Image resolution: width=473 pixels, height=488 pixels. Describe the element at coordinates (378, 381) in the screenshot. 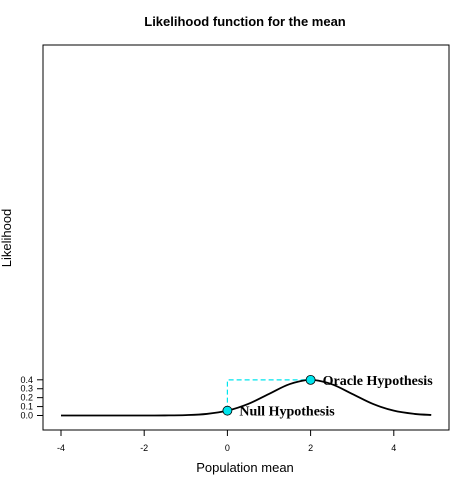

I see `hypothesis-label: Oracle Hypothesis` at that location.